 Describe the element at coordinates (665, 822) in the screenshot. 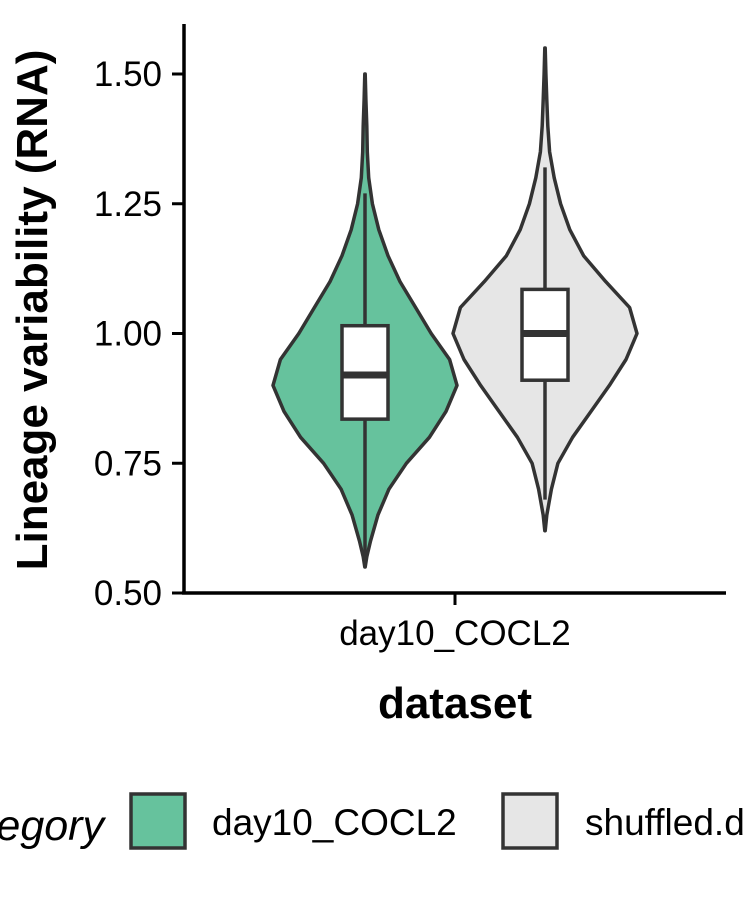

I see `legend-label: shuffled.d` at that location.